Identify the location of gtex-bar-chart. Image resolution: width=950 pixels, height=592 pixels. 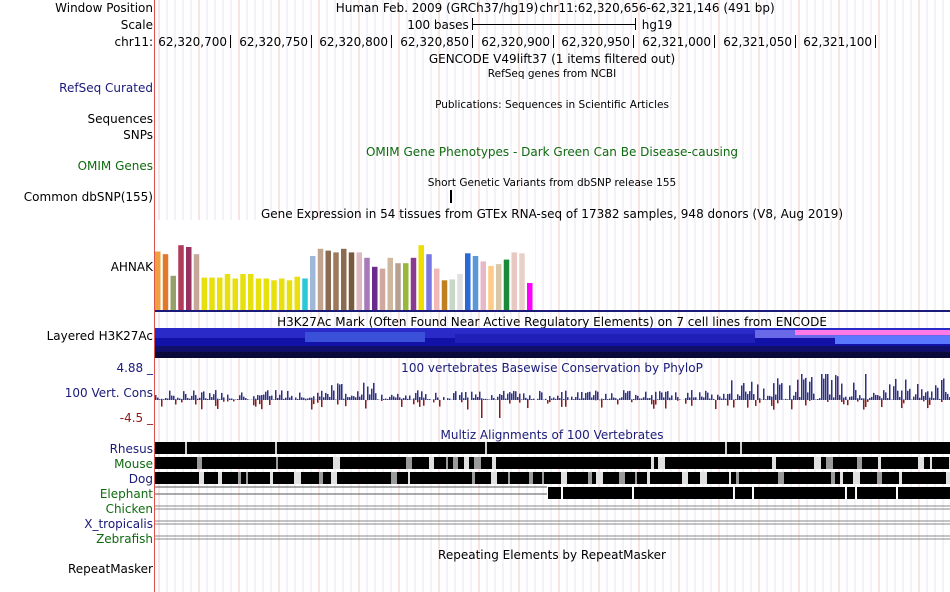
(352, 265).